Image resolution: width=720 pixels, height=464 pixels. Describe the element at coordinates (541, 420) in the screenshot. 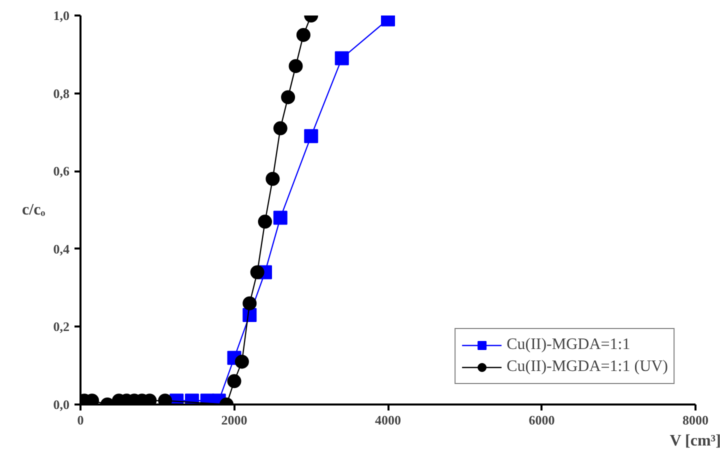

I see `x-tick-label: 6000` at that location.